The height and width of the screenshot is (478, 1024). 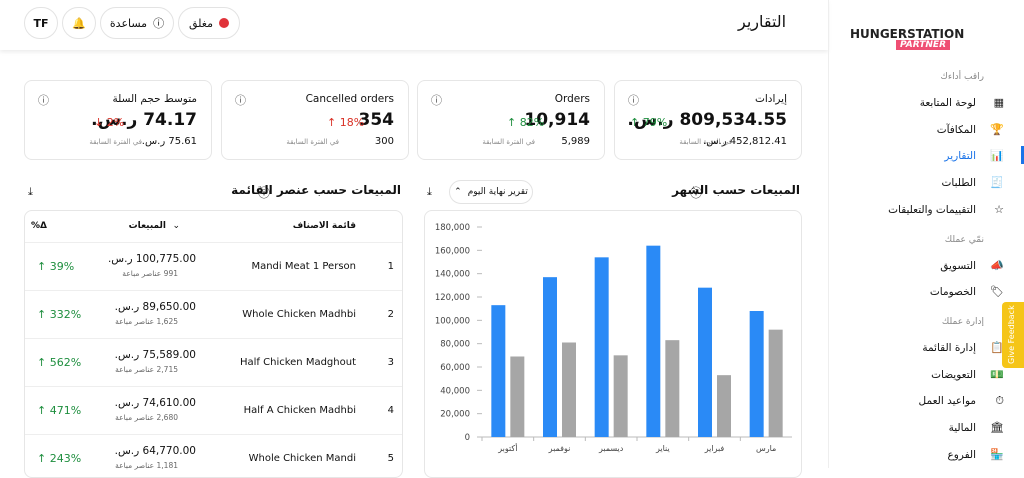 What do you see at coordinates (376, 120) in the screenshot?
I see `kpi-value: 354` at bounding box center [376, 120].